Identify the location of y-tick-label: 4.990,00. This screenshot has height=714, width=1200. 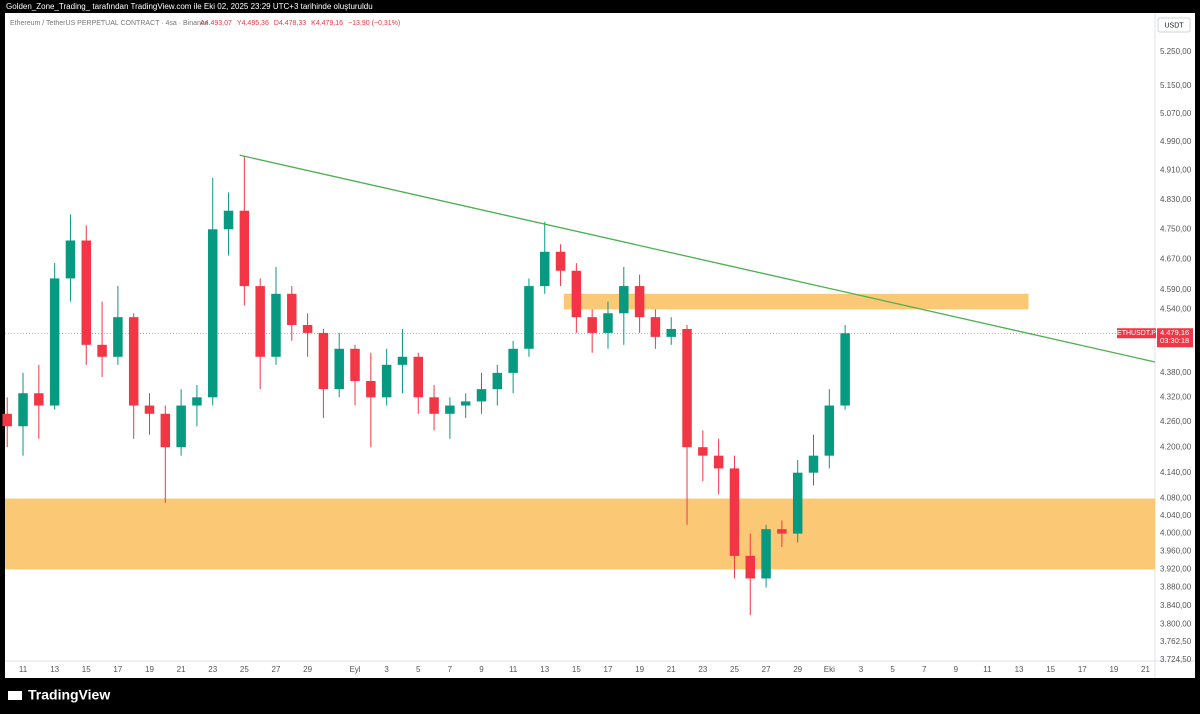
(1176, 141).